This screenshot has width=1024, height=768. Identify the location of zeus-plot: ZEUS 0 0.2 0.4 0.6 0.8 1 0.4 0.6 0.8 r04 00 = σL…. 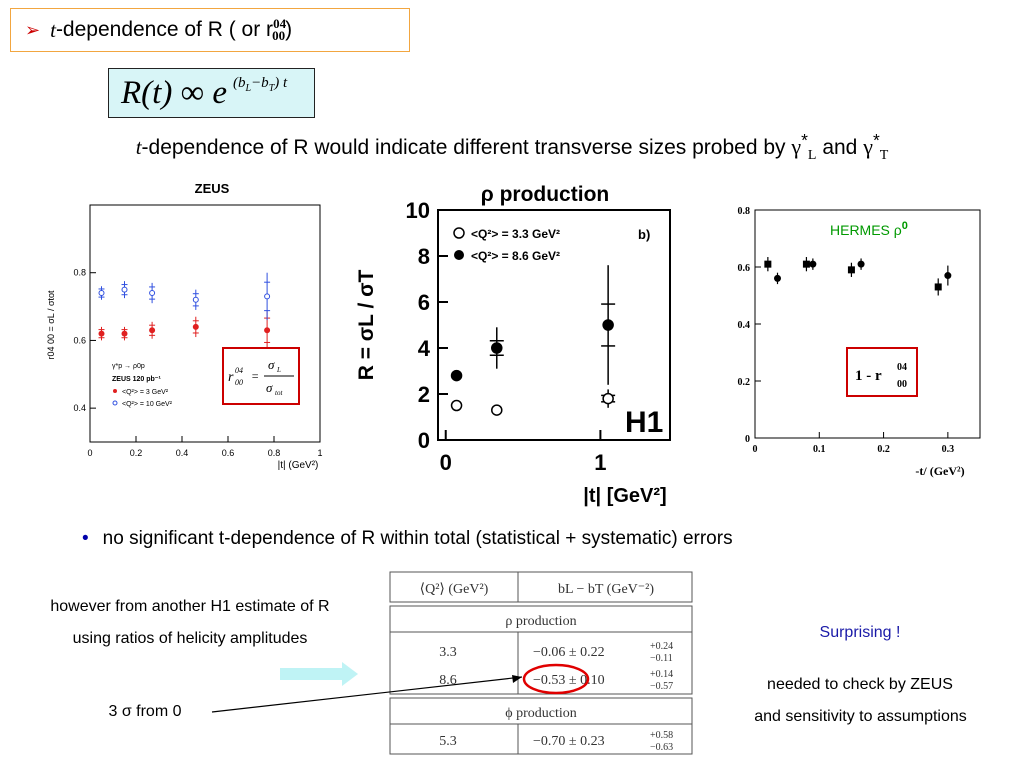
(185, 325).